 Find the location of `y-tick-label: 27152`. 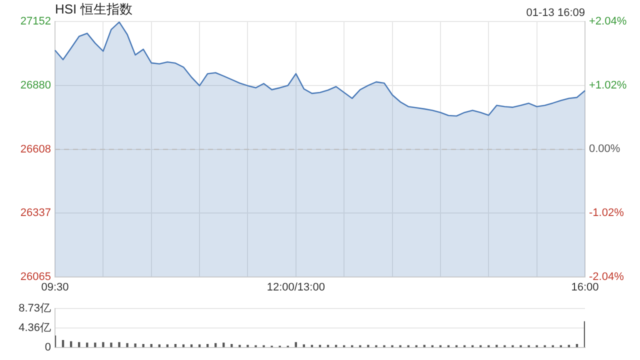

y-tick-label: 27152 is located at coordinates (35, 22).